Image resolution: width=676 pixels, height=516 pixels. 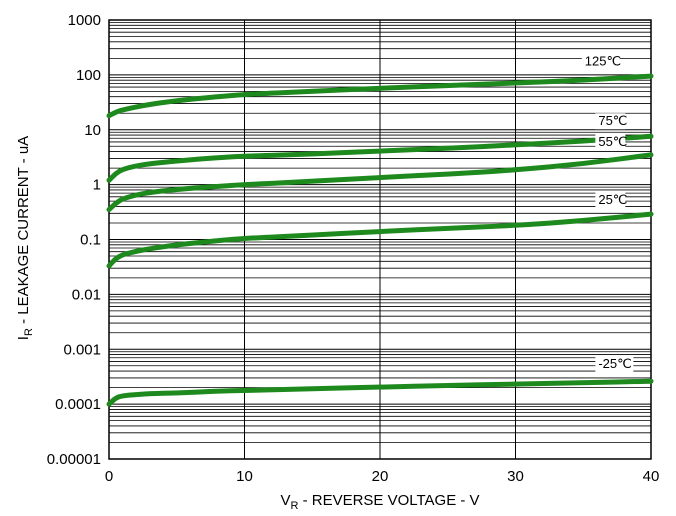 What do you see at coordinates (82, 349) in the screenshot?
I see `y-tick-label: 0.001` at bounding box center [82, 349].